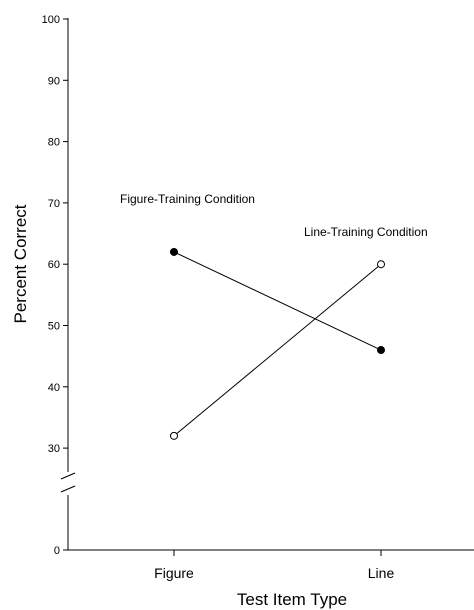  What do you see at coordinates (68, 489) in the screenshot?
I see `axis-break-mark-lower` at bounding box center [68, 489].